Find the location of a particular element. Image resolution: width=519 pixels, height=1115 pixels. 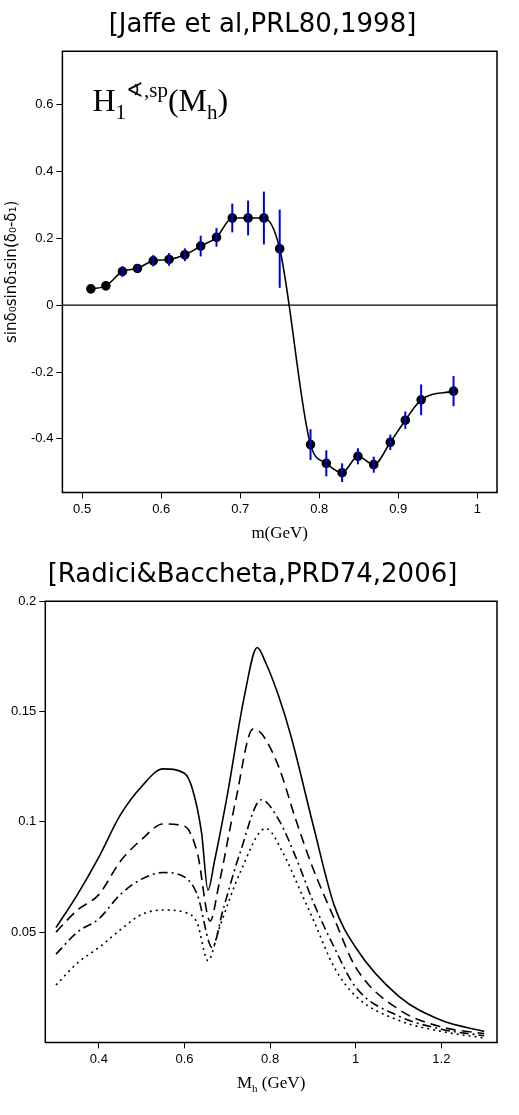

x-tick-label: 0.5 is located at coordinates (82, 508).